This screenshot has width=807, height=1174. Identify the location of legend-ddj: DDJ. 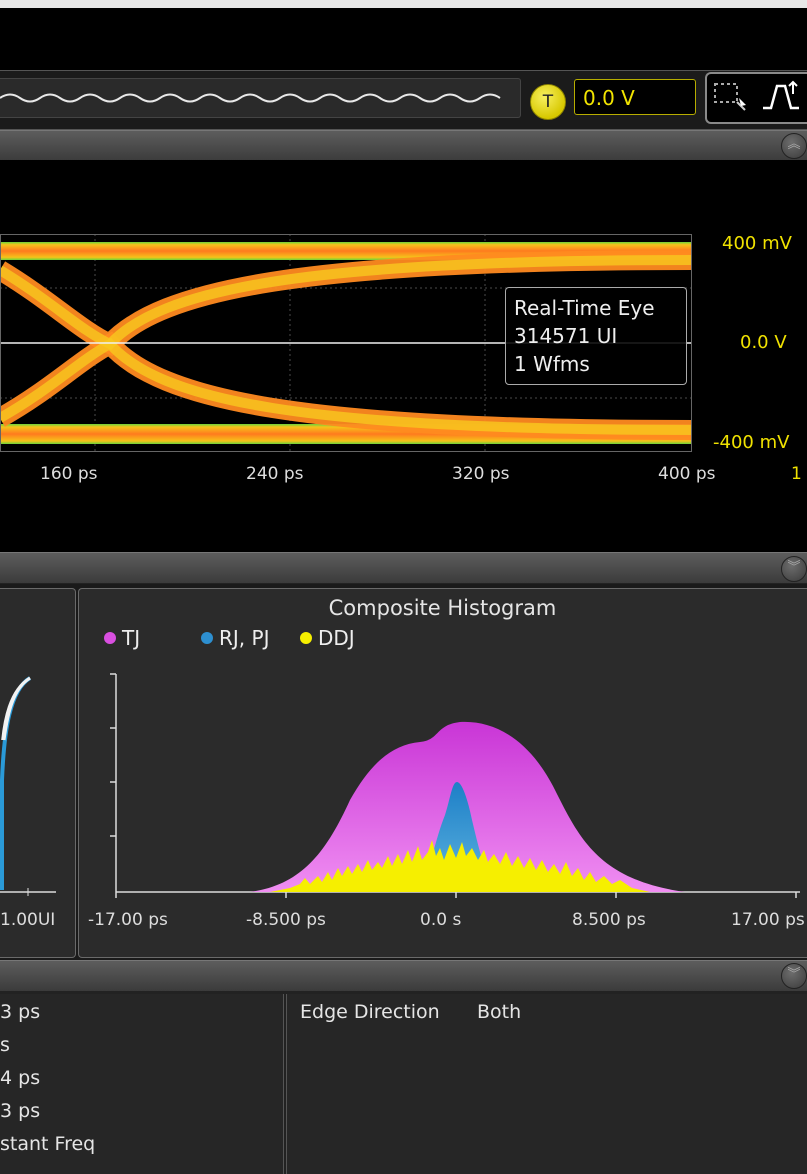
(327, 638).